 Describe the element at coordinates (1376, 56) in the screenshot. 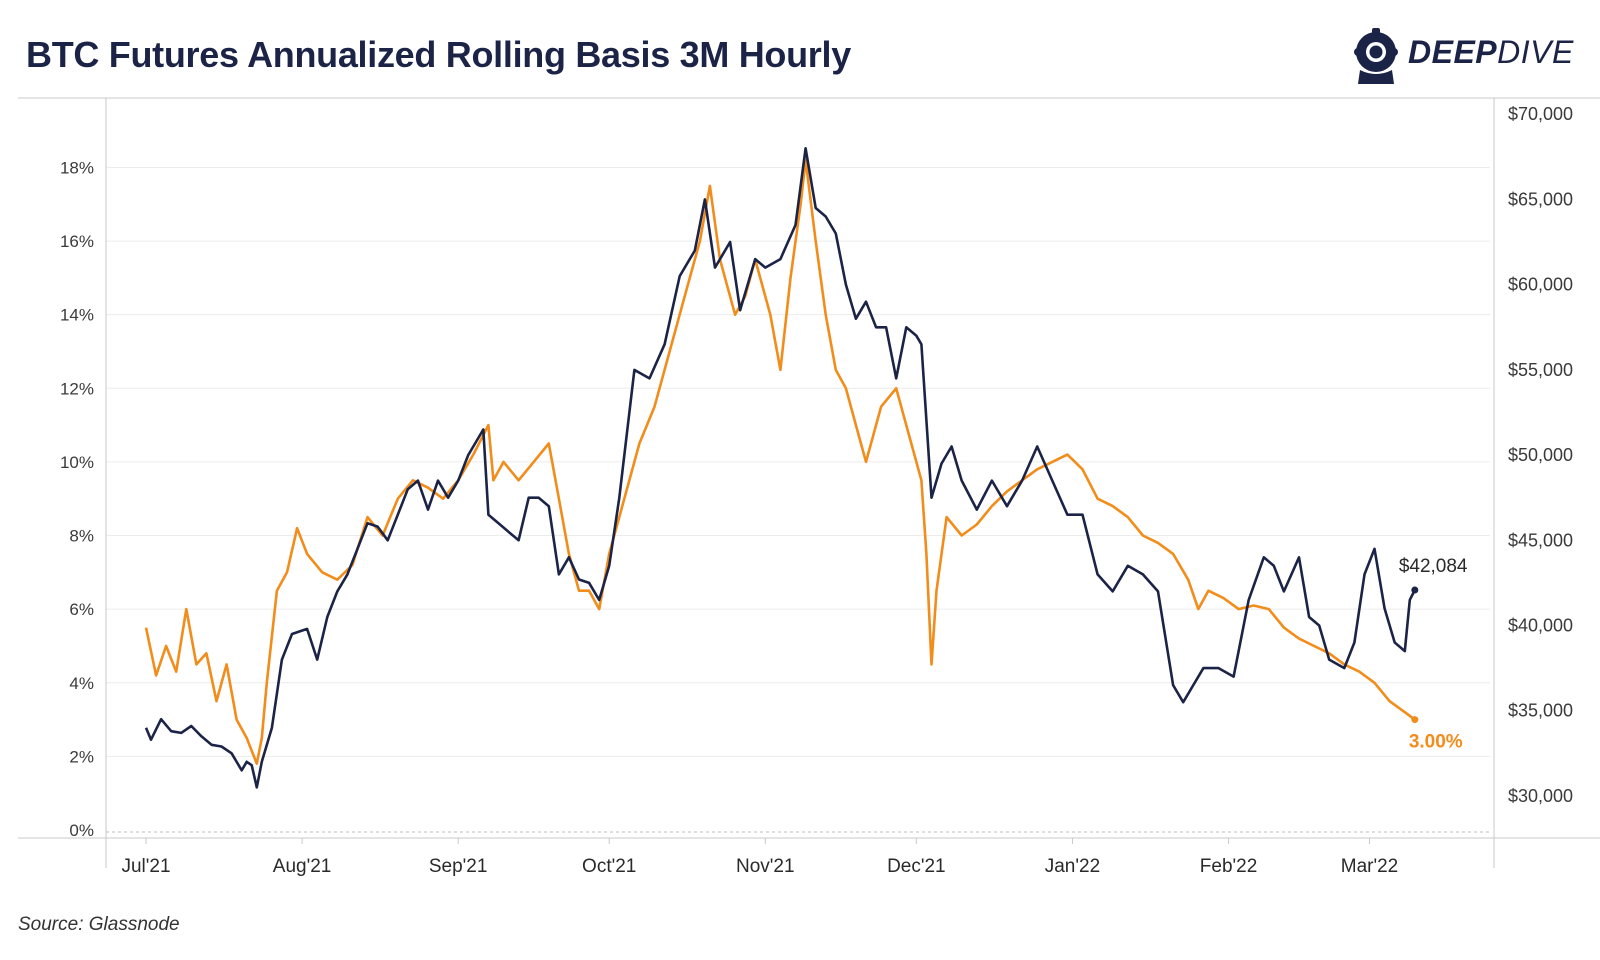

I see `diver-helmet-icon` at that location.